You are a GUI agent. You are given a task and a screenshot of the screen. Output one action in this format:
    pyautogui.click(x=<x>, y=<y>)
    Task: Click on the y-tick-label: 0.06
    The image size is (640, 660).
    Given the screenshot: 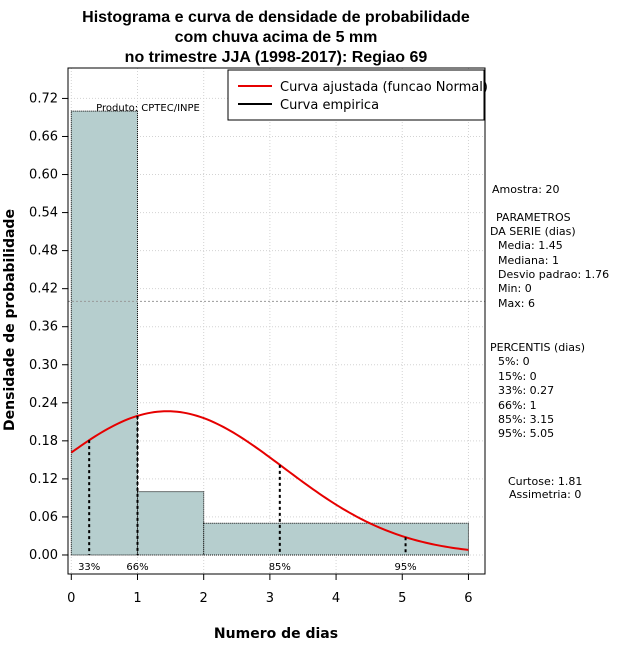 What is the action you would take?
    pyautogui.click(x=43, y=517)
    